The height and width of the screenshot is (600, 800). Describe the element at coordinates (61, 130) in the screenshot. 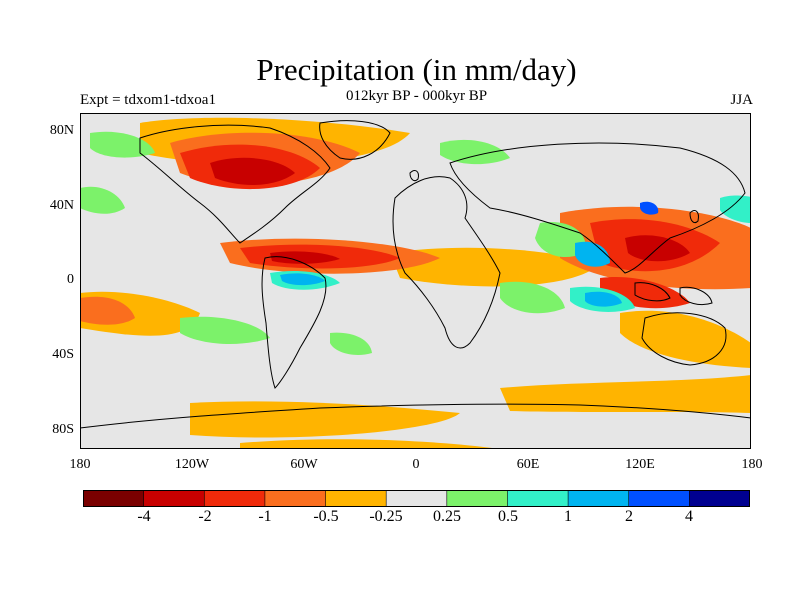

I see `y-tick-label-80n: 80N` at that location.